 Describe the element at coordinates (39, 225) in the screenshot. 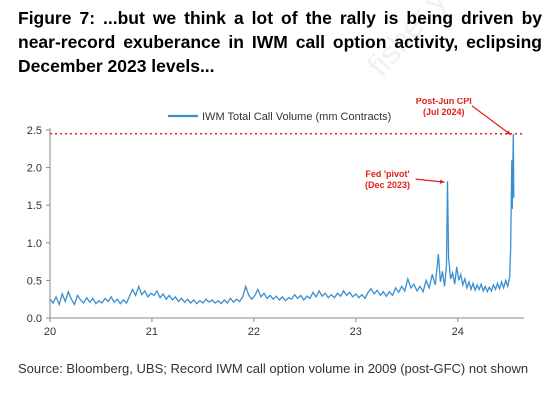

I see `y-axis: 0.0 0.5 1.0 1.5 2.0 2.5` at that location.